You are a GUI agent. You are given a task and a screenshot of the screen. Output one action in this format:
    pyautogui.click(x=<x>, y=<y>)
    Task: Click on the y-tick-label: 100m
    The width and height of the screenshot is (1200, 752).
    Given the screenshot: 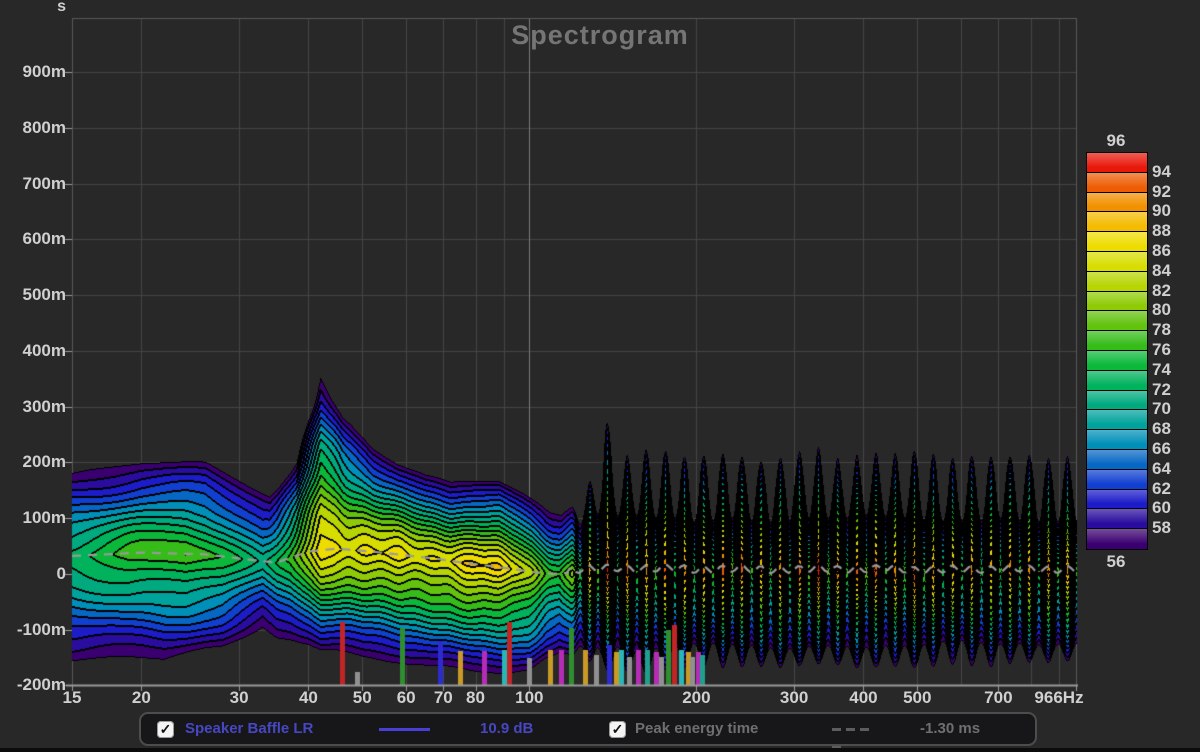 What is the action you would take?
    pyautogui.click(x=44, y=518)
    